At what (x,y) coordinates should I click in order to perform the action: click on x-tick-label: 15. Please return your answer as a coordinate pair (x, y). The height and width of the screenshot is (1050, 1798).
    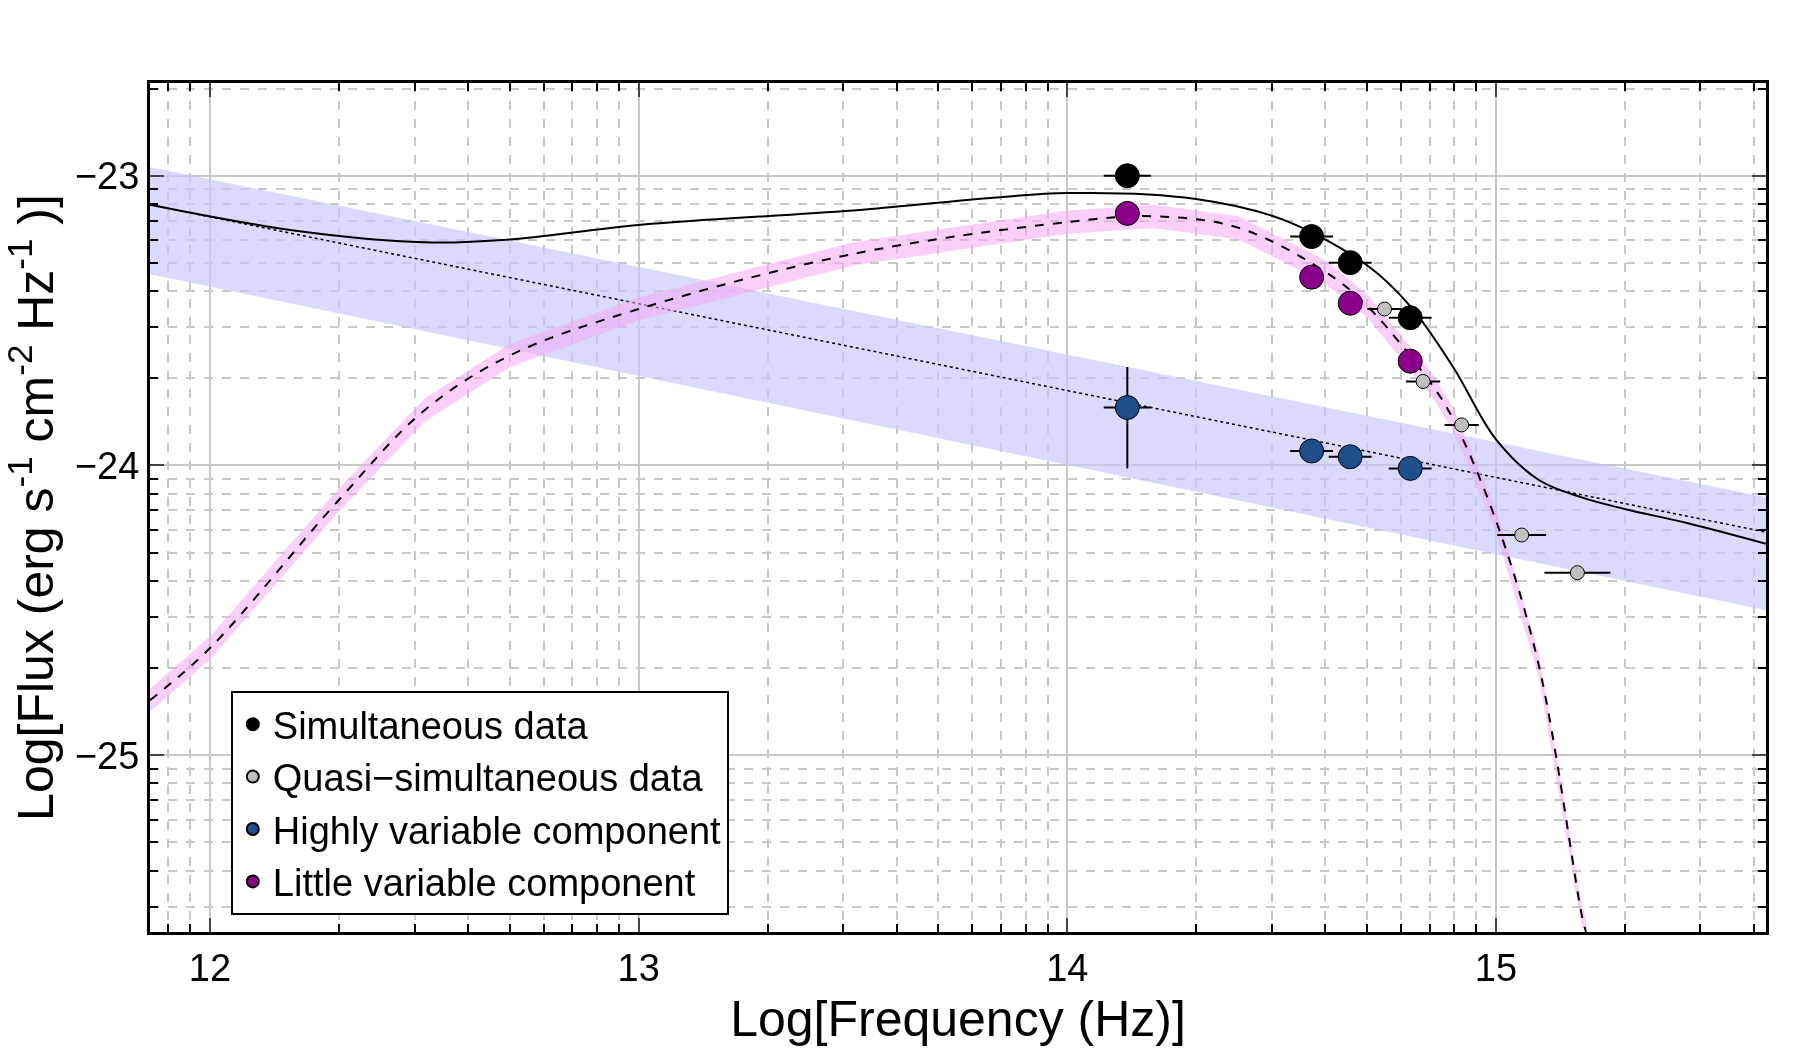
    Looking at the image, I should click on (1496, 967).